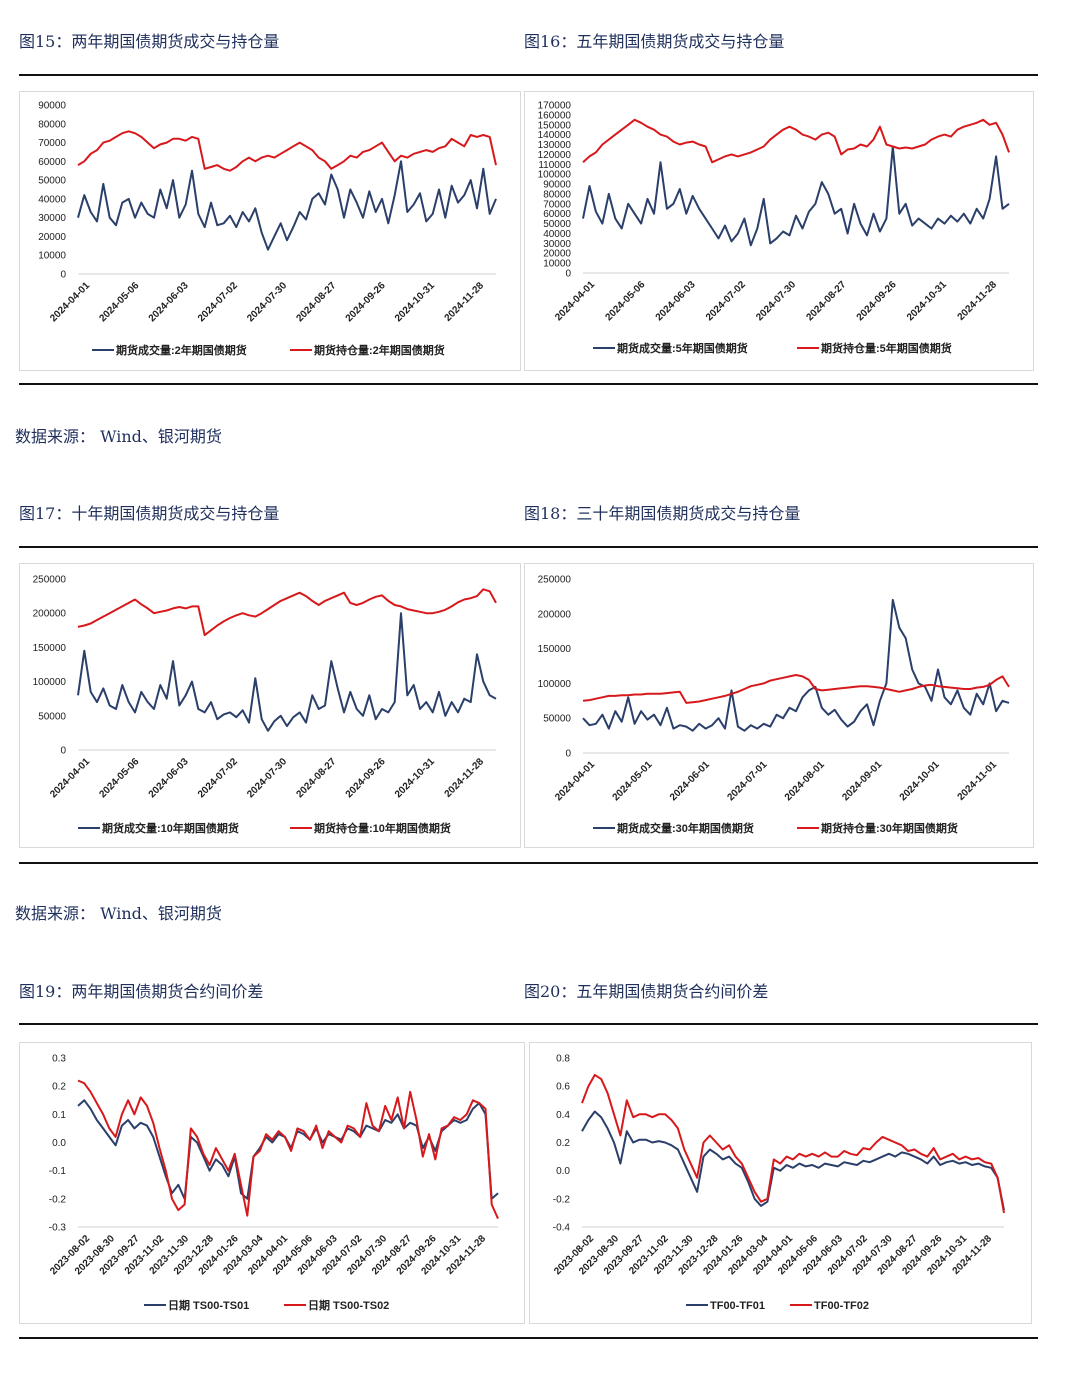  I want to click on legend-label: 期货成交量:2年期国债期货, so click(181, 350).